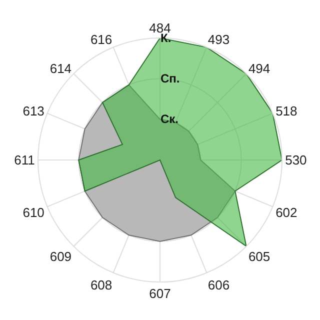 The height and width of the screenshot is (320, 320). Describe the element at coordinates (287, 212) in the screenshot. I see `spoke-label: 602` at that location.